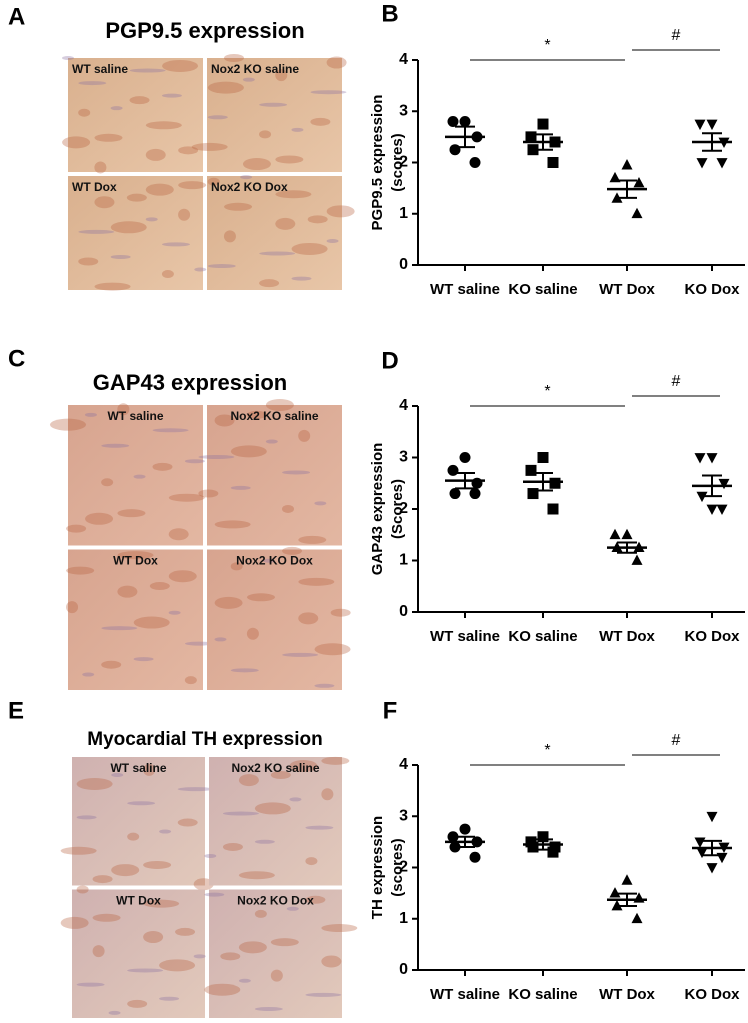  Describe the element at coordinates (100, 69) in the screenshot. I see `image-label: WT saline` at that location.